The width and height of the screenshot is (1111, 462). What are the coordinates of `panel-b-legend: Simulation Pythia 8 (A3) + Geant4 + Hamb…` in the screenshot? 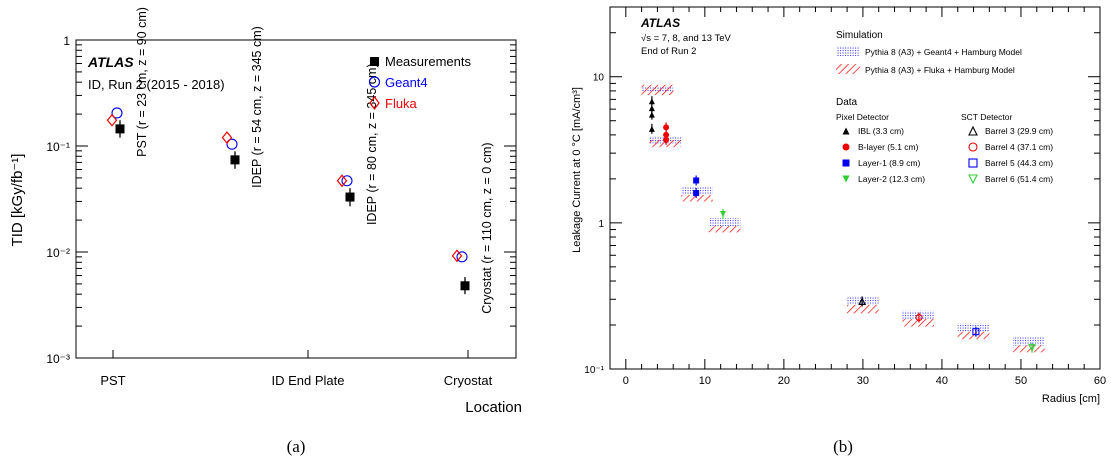 It's located at (944, 107).